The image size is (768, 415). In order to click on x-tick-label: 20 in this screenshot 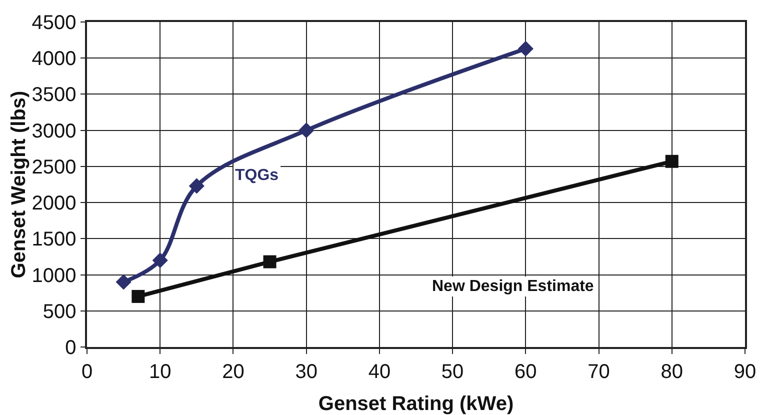, I will do `click(233, 371)`.